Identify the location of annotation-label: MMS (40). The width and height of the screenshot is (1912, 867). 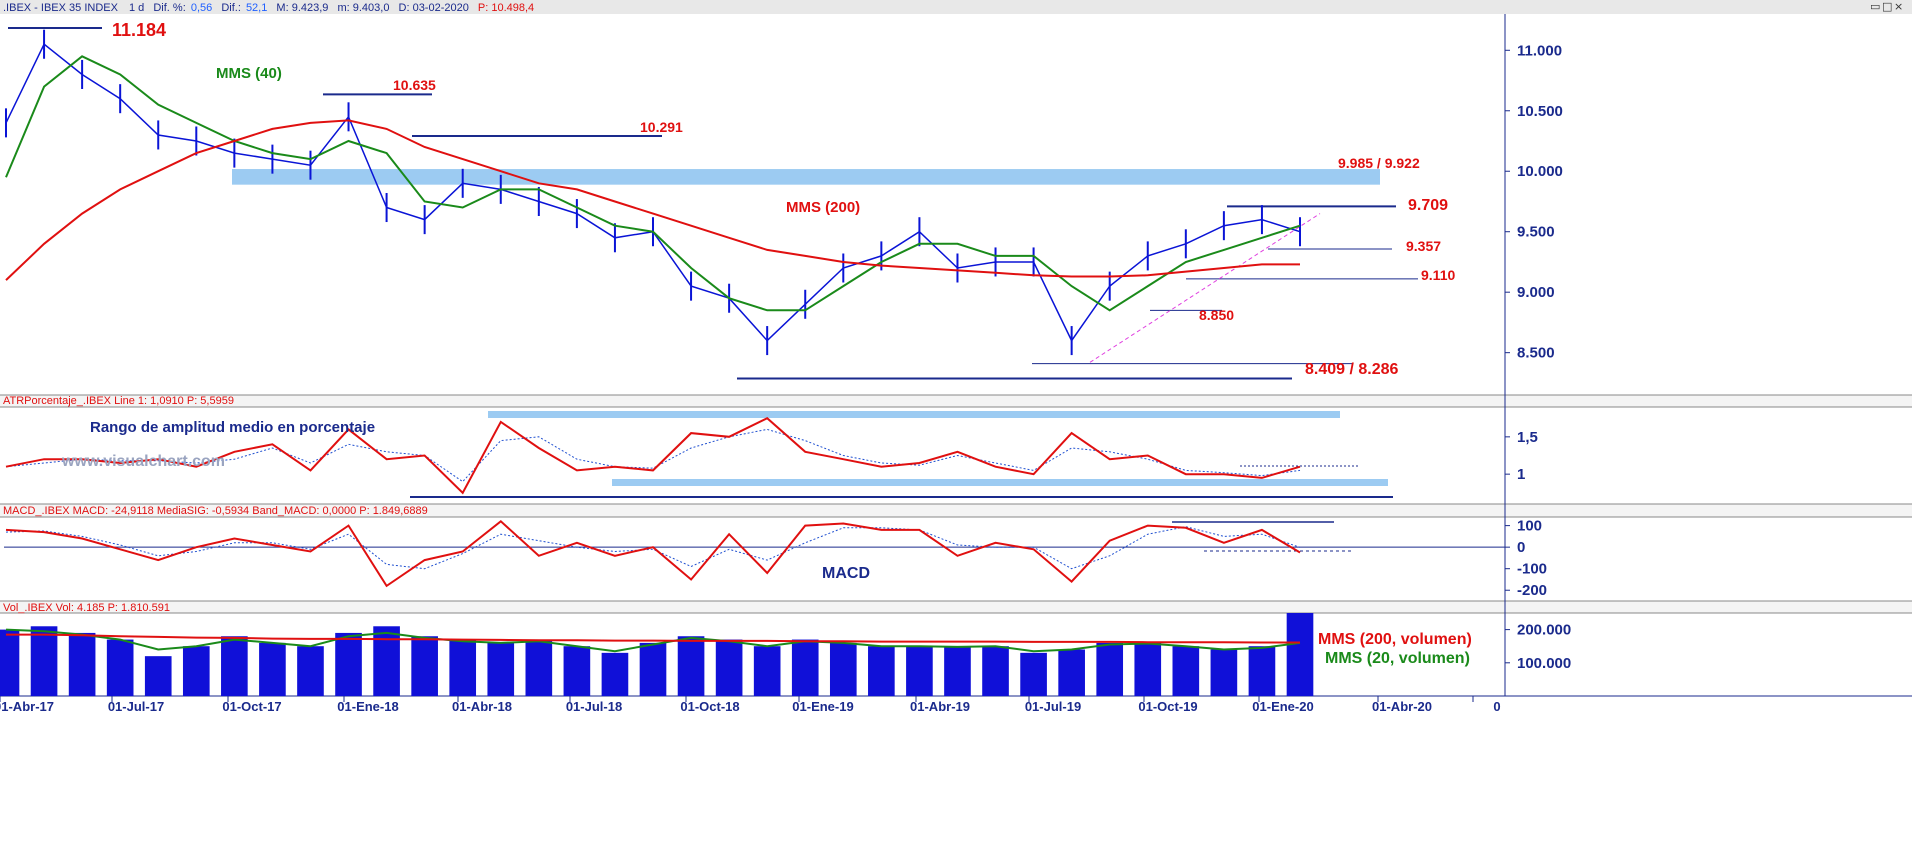
(249, 73).